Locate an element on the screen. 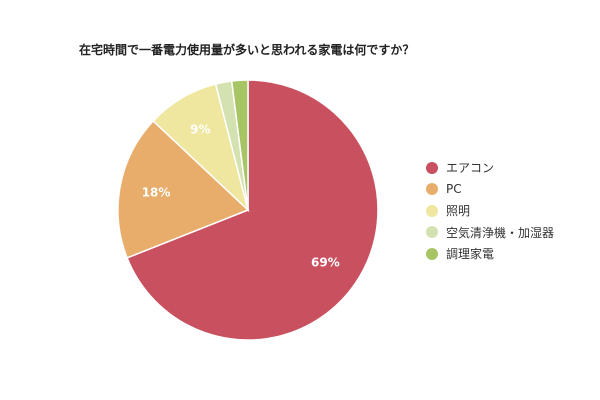 The height and width of the screenshot is (400, 600). legend: エアコン PC 照明空気清浄機・加湿器 調理家電 is located at coordinates (490, 211).